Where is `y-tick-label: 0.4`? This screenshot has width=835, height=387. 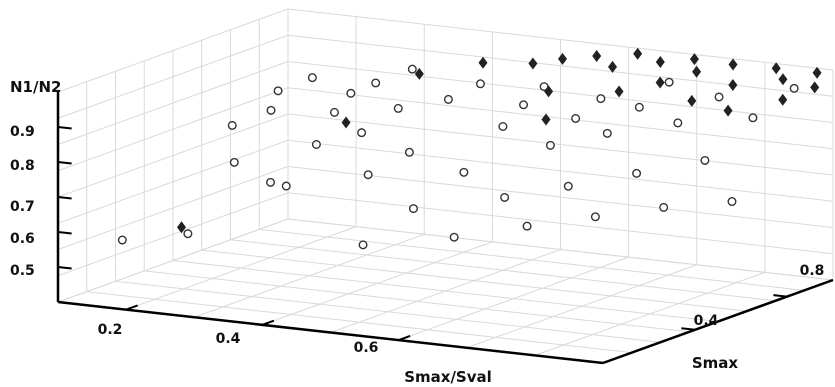
y-tick-label: 0.4 is located at coordinates (706, 321).